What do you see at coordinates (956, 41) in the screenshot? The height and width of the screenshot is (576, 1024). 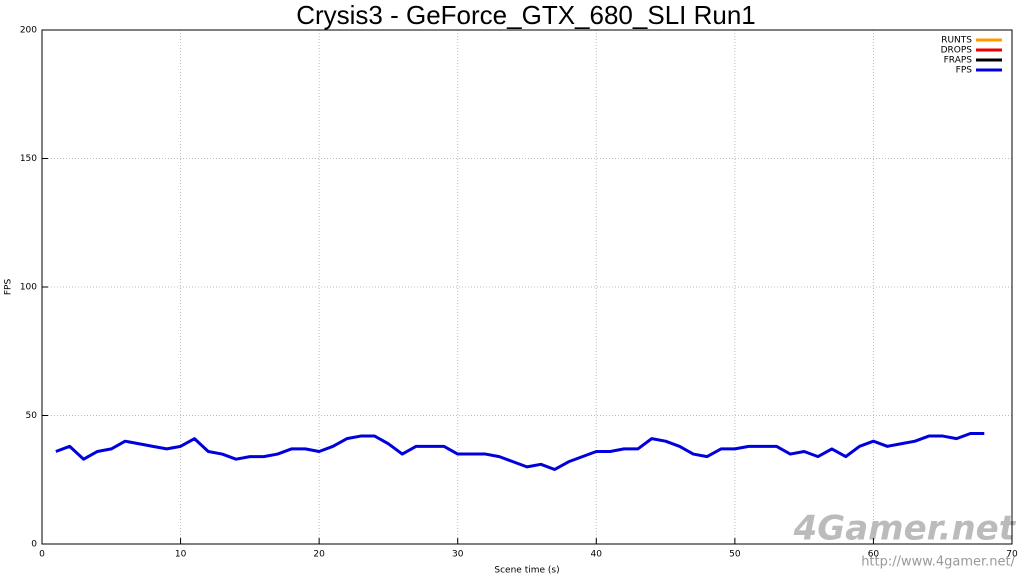 I see `legend-label: RUNTS` at bounding box center [956, 41].